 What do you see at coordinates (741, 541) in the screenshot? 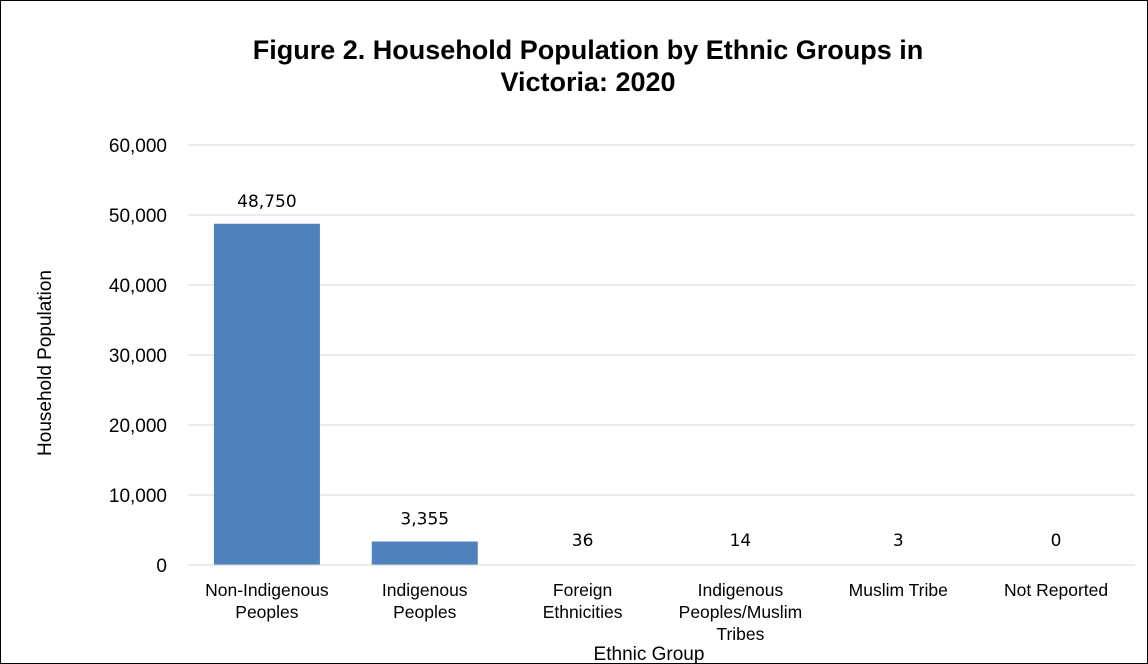
I see `data-label: 14` at bounding box center [741, 541].